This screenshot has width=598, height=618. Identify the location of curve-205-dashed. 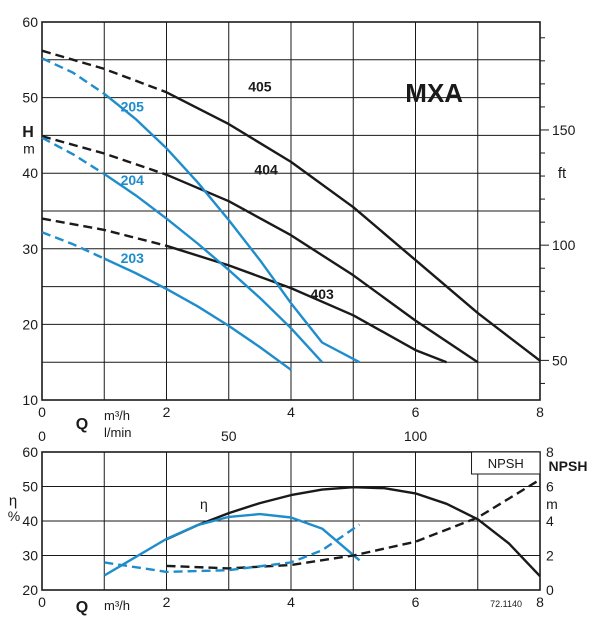
(73, 76).